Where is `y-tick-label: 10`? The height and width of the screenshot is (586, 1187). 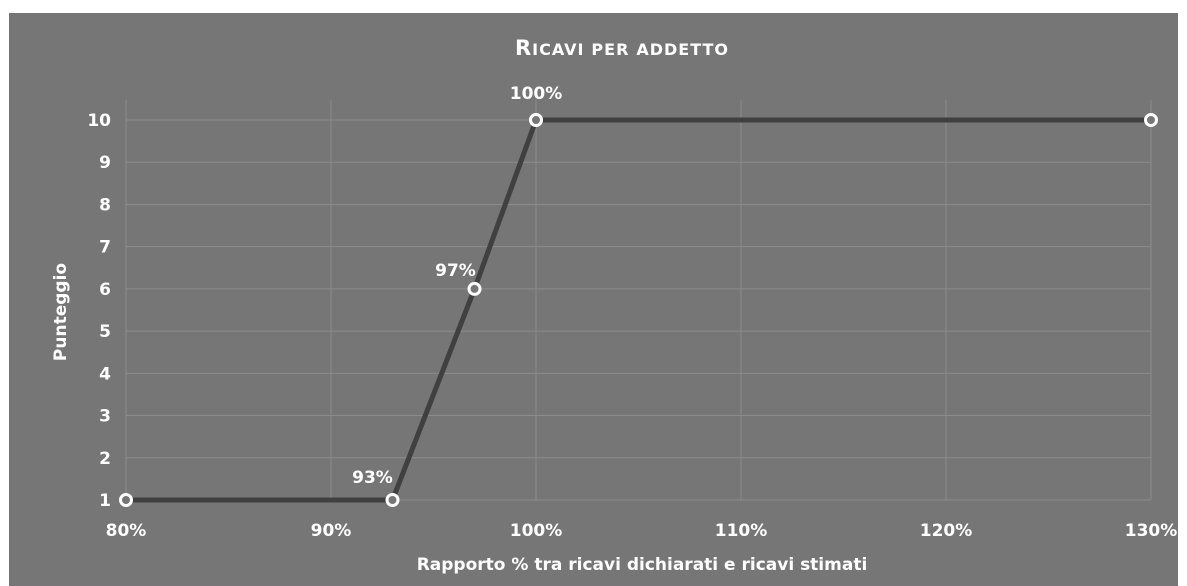
y-tick-label: 10 is located at coordinates (99, 121).